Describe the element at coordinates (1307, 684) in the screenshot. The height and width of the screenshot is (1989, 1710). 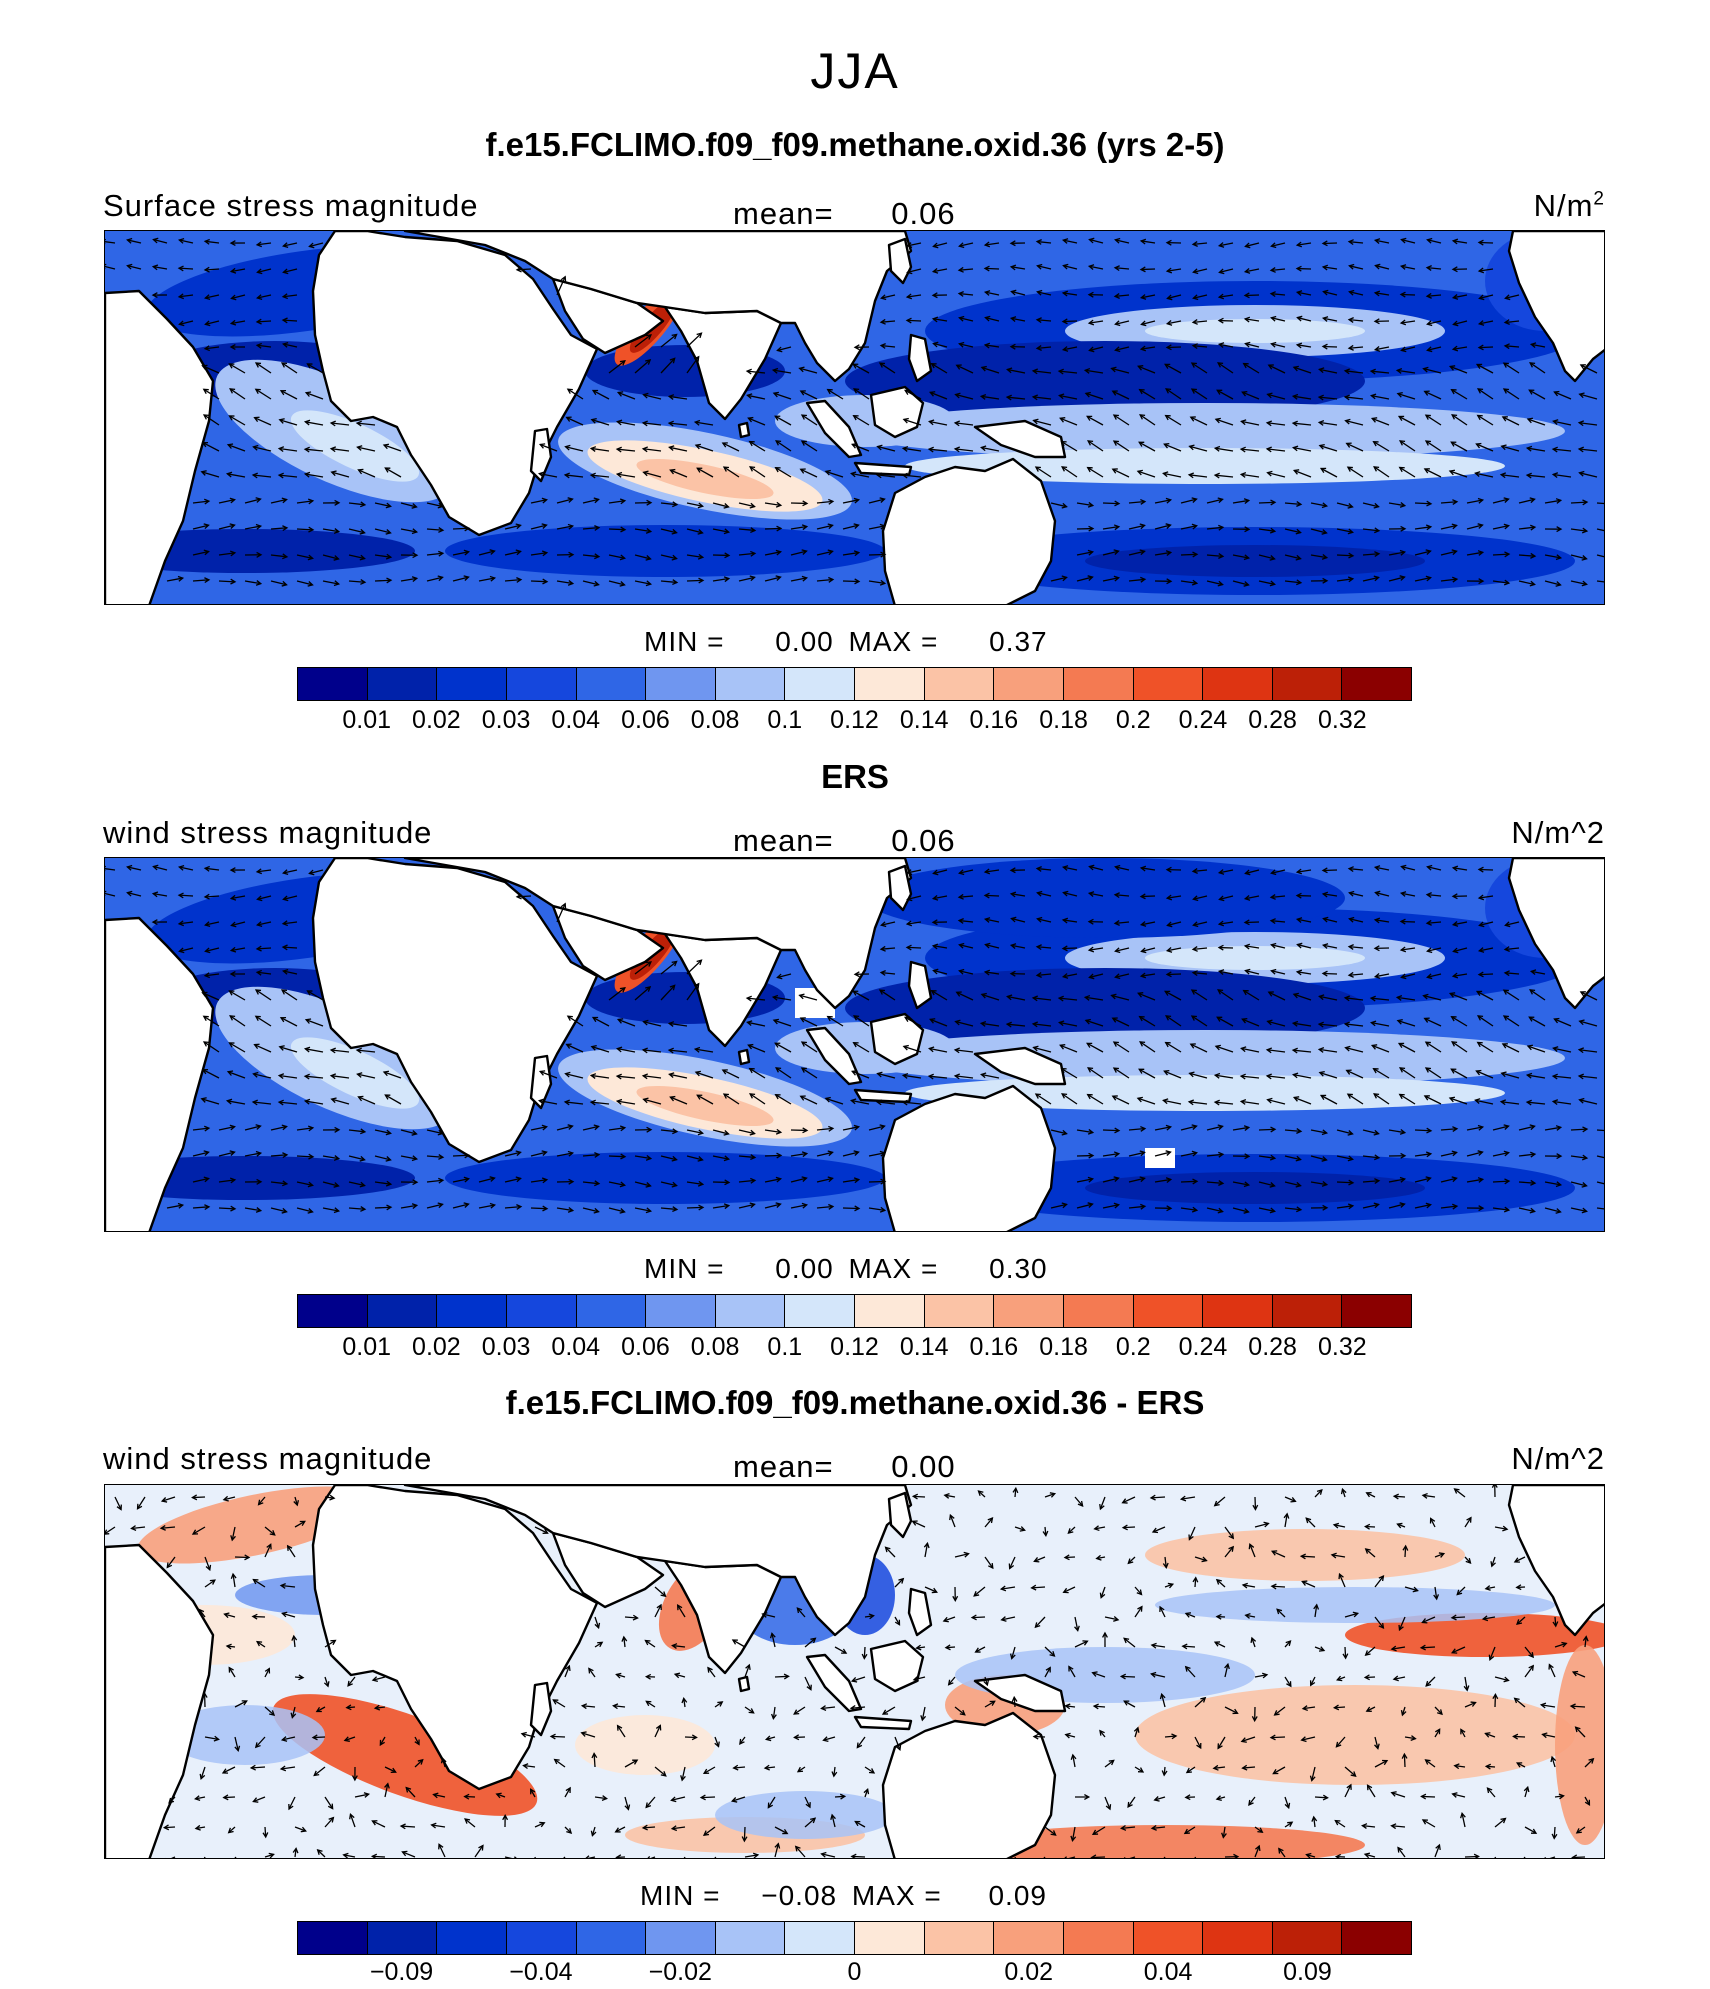
I see `colorbar-swatch` at that location.